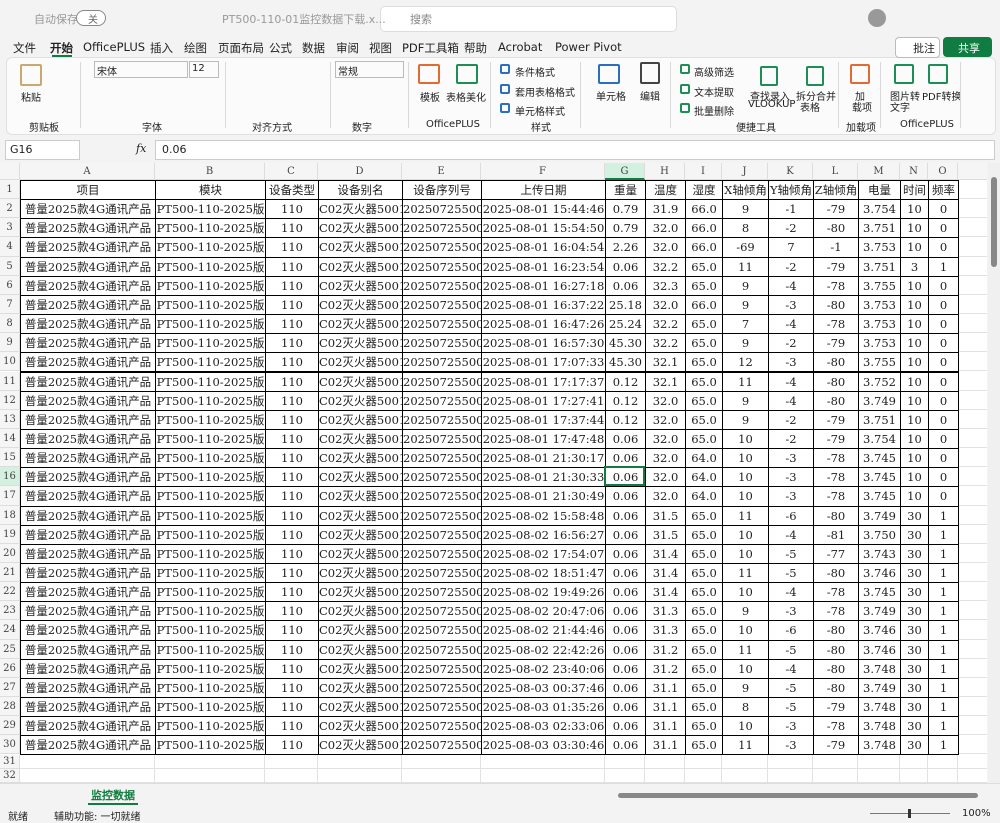  Describe the element at coordinates (836, 745) in the screenshot. I see `data-cell: -79` at that location.